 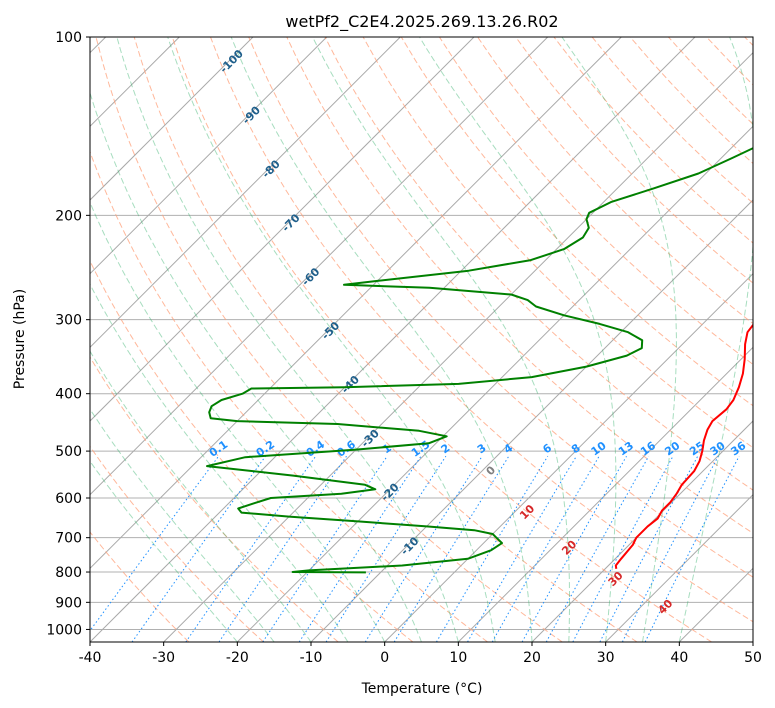 I want to click on x-tick-label: 30, so click(x=606, y=658).